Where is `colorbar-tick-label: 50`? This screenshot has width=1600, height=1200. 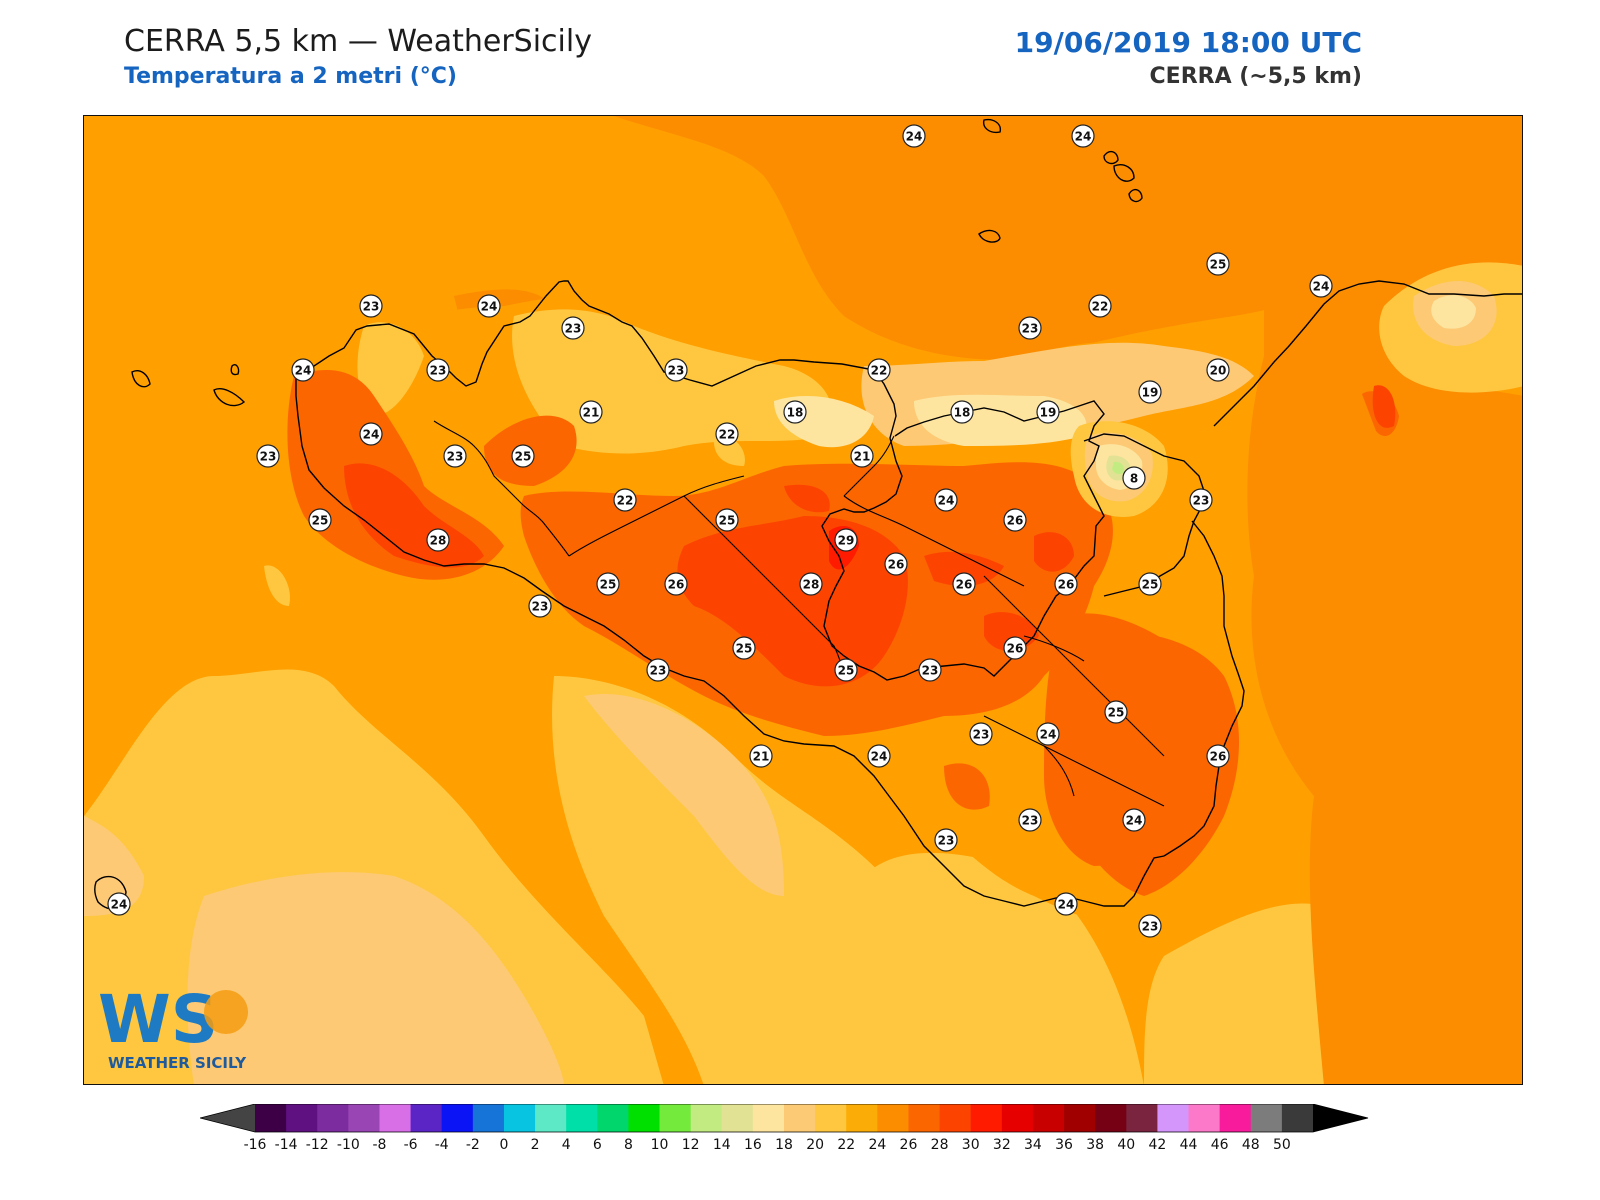 colorbar-tick-label: 50 is located at coordinates (1282, 1145).